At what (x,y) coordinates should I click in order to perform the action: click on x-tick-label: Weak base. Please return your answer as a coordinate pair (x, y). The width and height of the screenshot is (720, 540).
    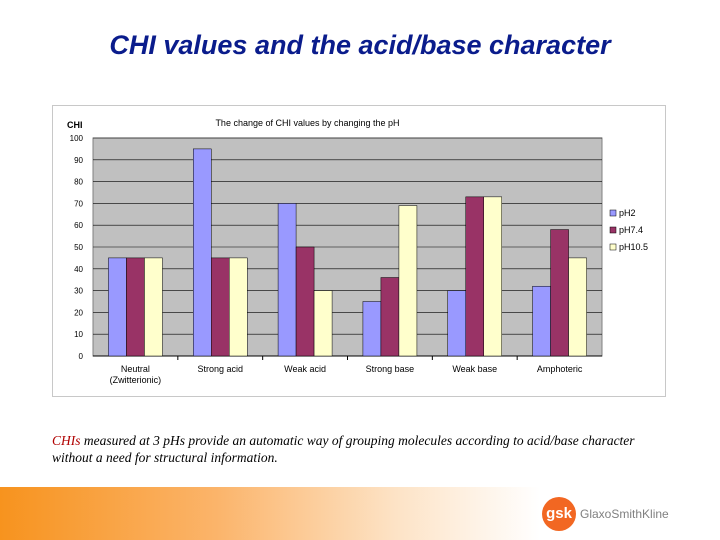
    Looking at the image, I should click on (474, 369).